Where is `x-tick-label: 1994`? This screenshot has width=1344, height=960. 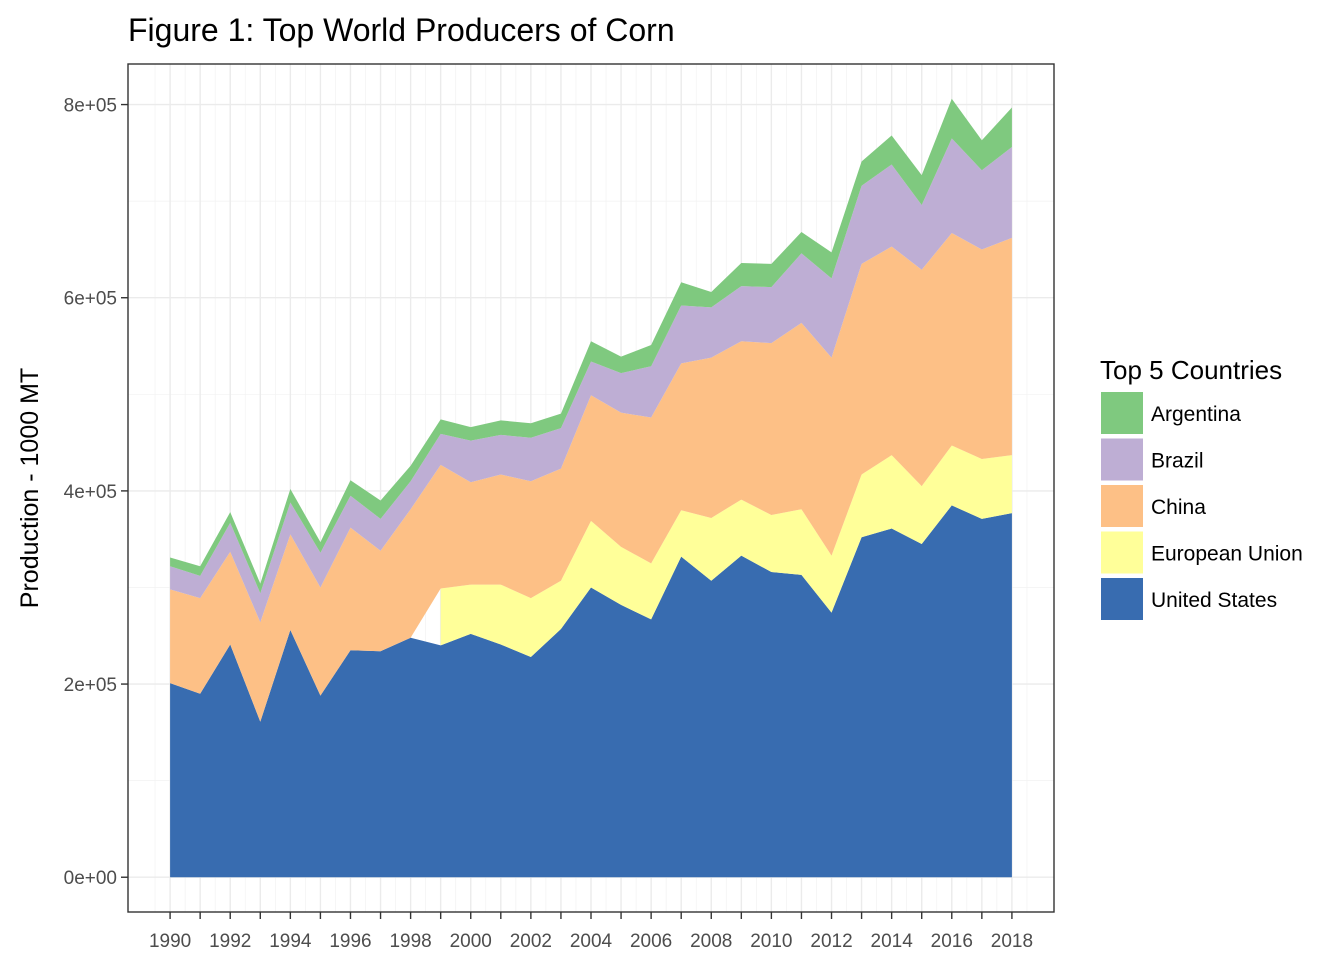
x-tick-label: 1994 is located at coordinates (290, 941).